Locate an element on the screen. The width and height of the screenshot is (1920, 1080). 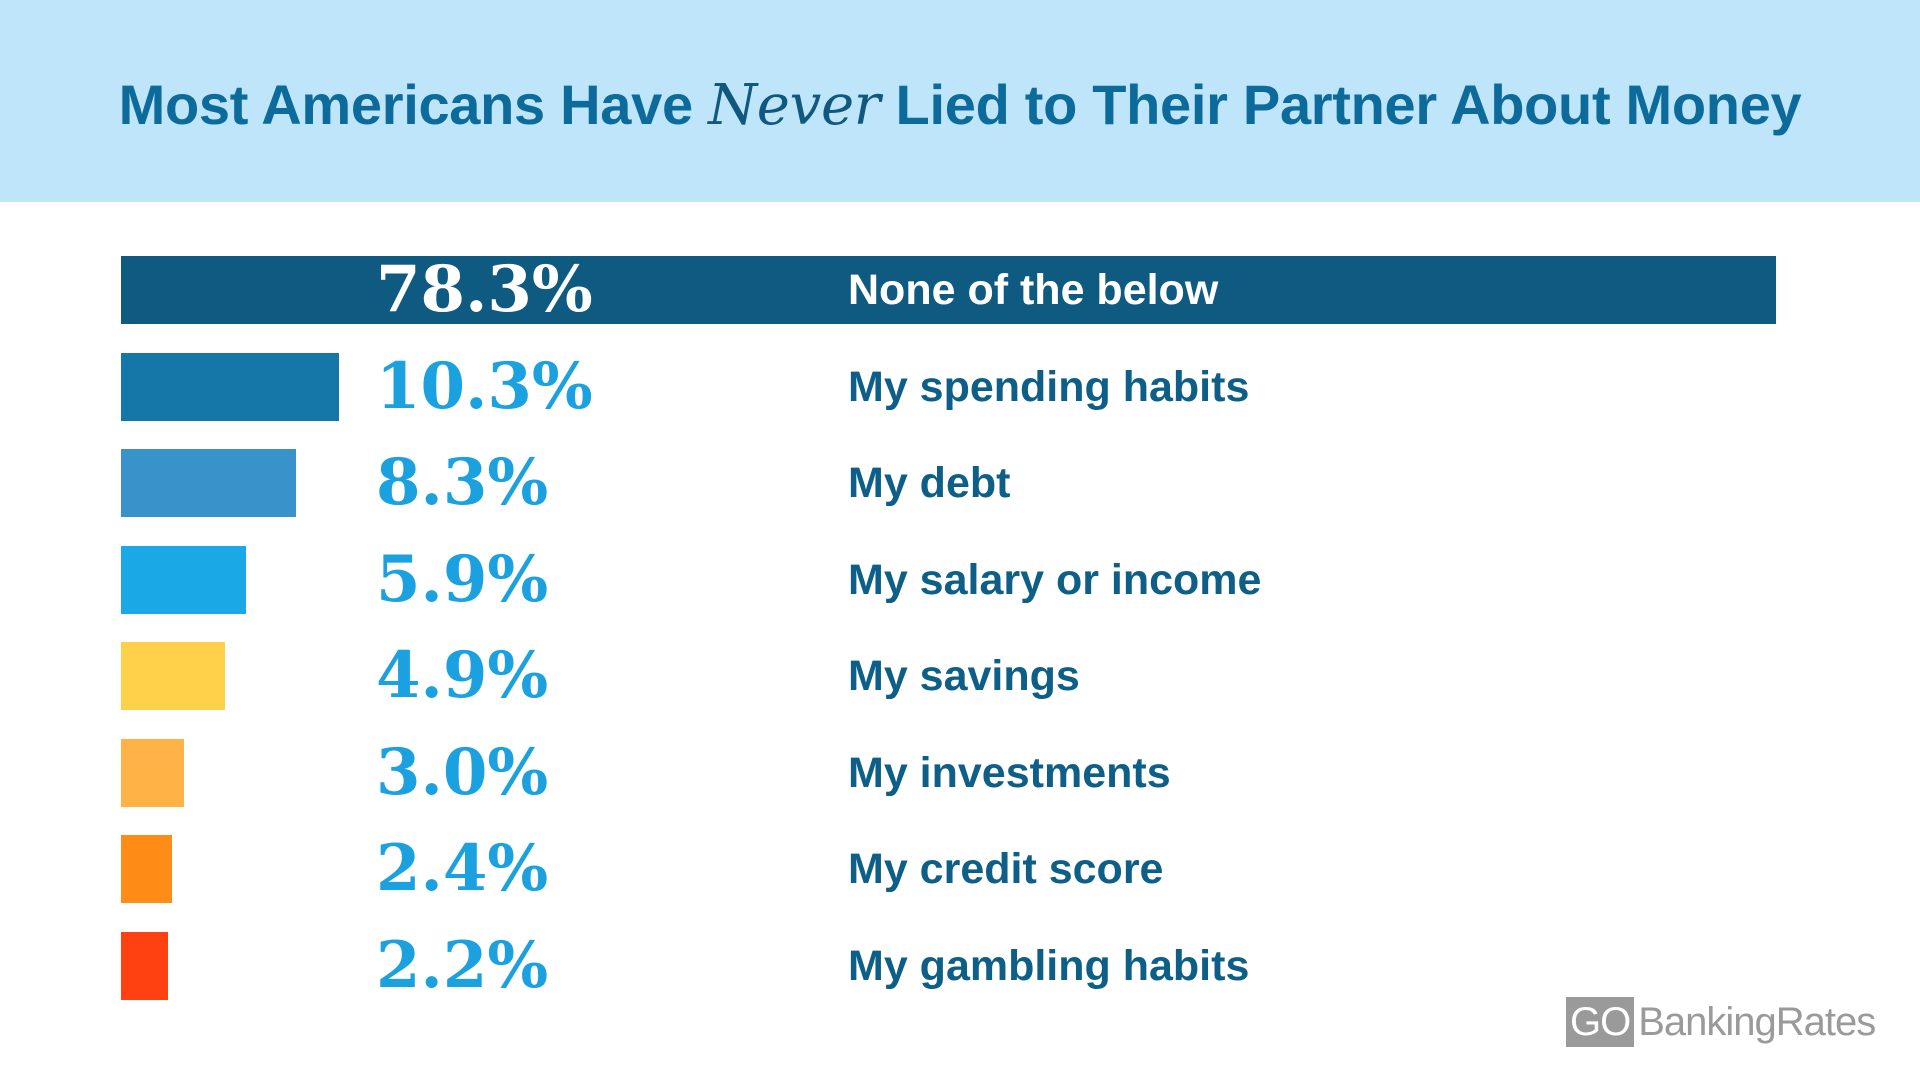
category-label-3: My debt is located at coordinates (929, 483).